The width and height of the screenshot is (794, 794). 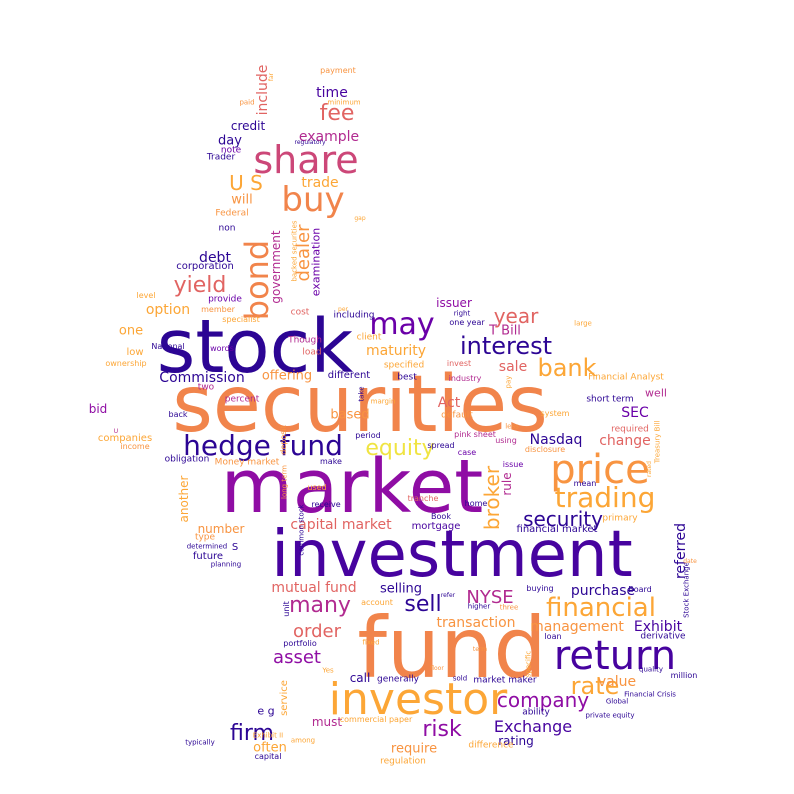 I want to click on cloud-word: term, so click(x=480, y=649).